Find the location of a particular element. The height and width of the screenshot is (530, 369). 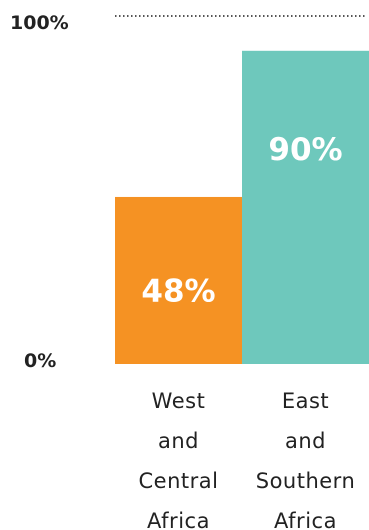

category-label-1-line-3: Central is located at coordinates (179, 481).